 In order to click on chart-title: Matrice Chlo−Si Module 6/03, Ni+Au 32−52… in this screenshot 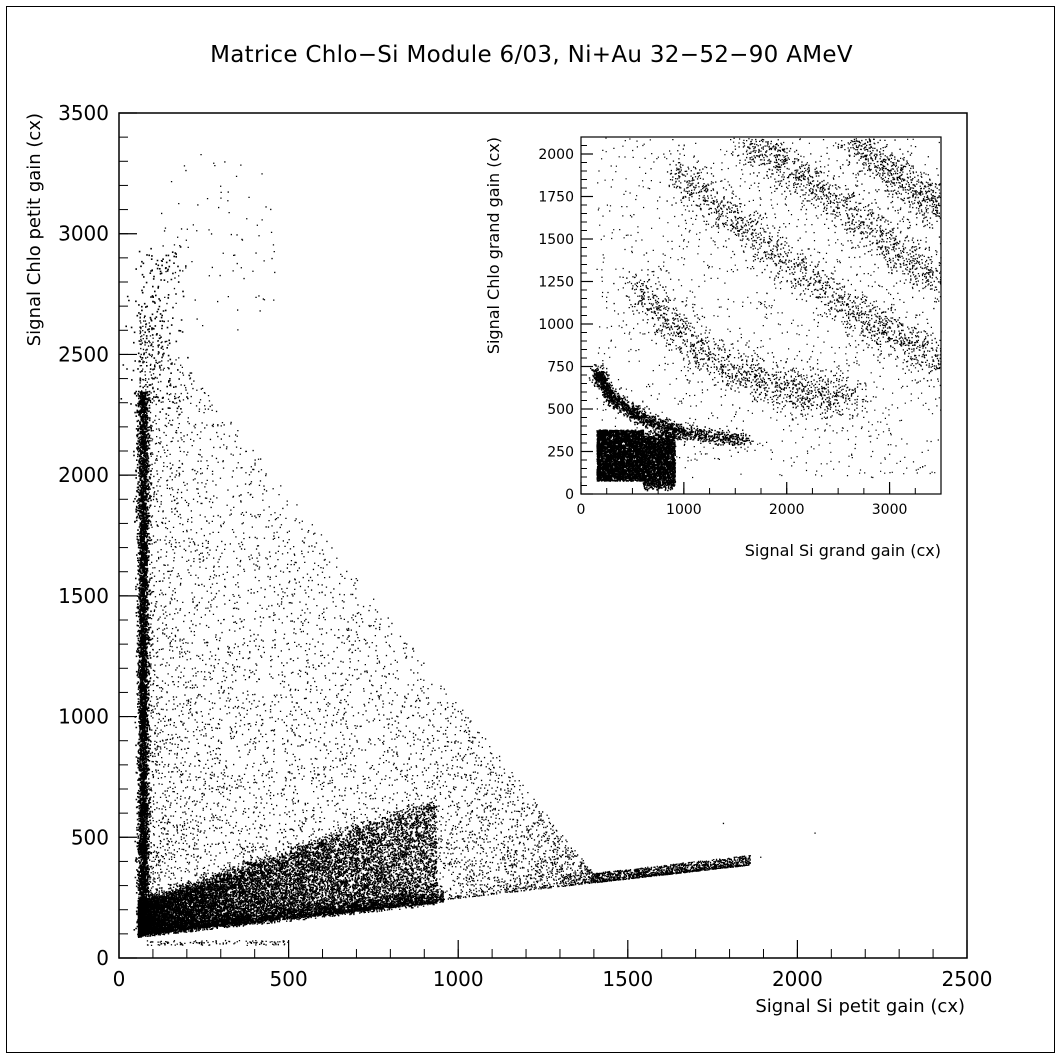, I will do `click(531, 55)`.